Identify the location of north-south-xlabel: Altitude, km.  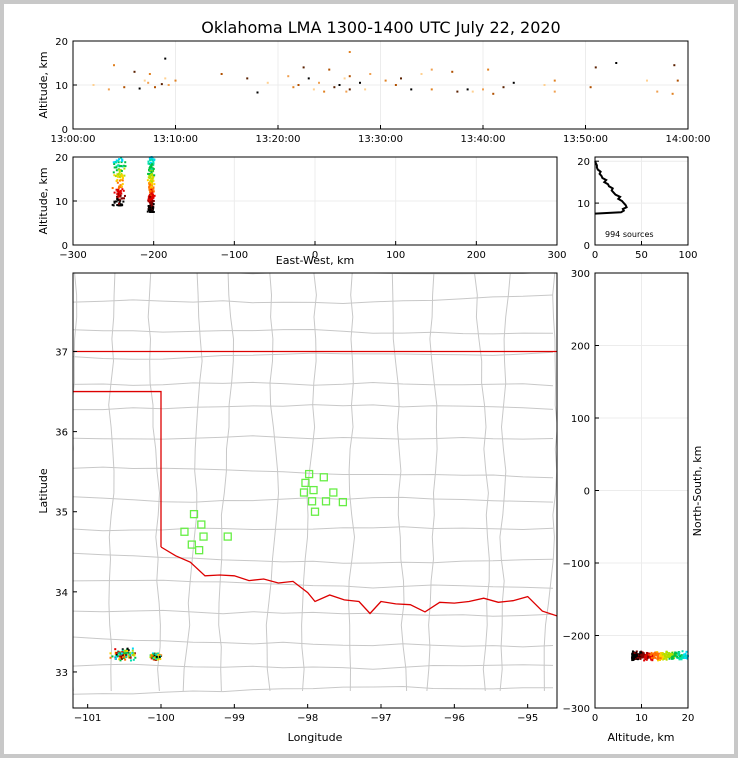
(640, 737).